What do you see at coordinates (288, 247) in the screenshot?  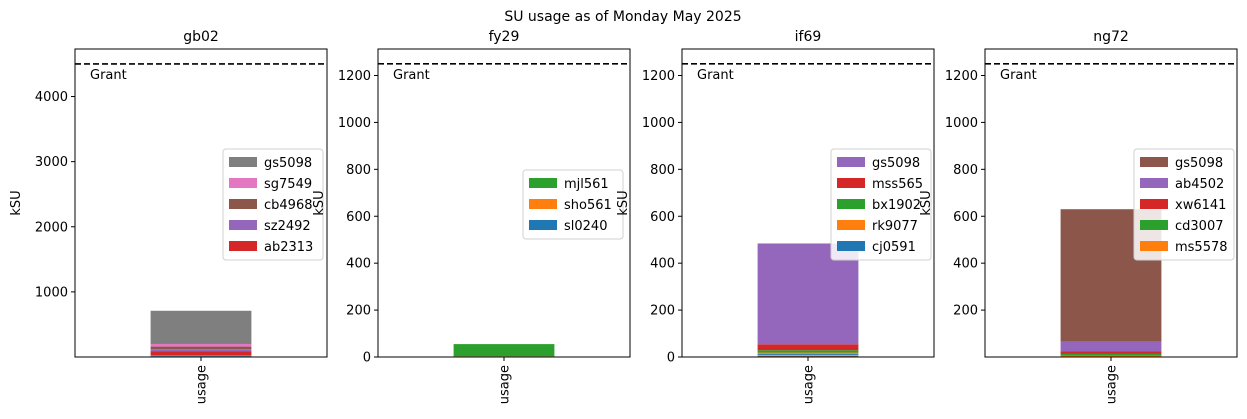 I see `legend-entry-ab2313: ab2313` at bounding box center [288, 247].